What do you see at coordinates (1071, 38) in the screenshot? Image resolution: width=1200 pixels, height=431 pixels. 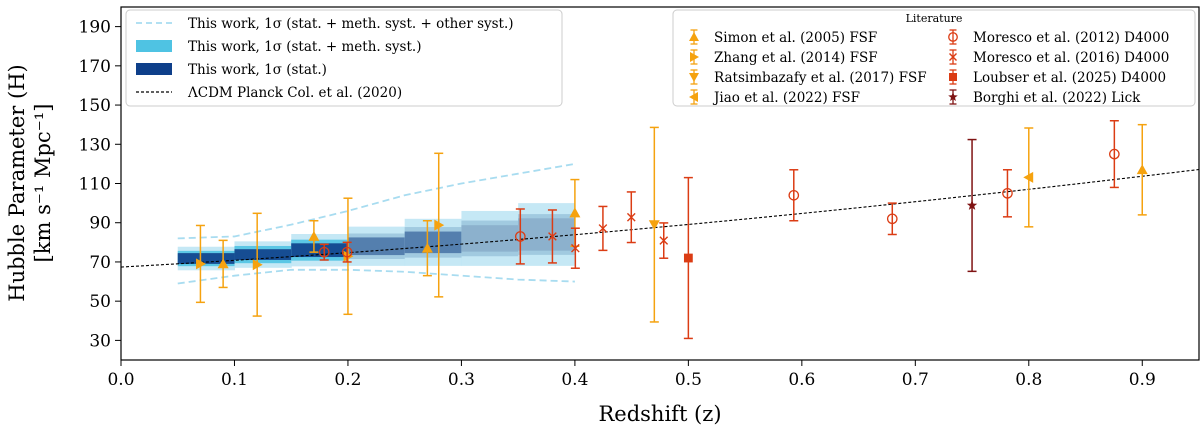 I see `legend-label: Moresco et al. (2012) D4000` at bounding box center [1071, 38].